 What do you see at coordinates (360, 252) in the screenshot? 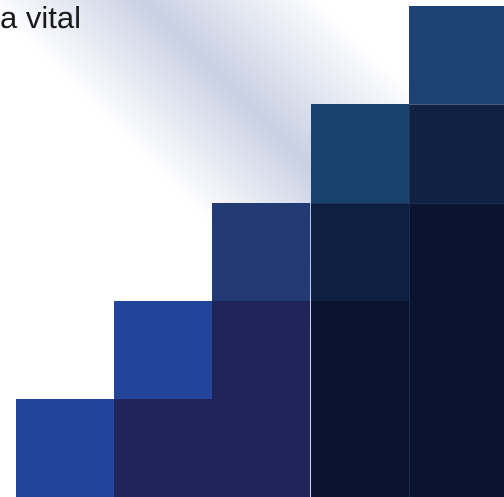
I see `step-block-r3-dark` at bounding box center [360, 252].